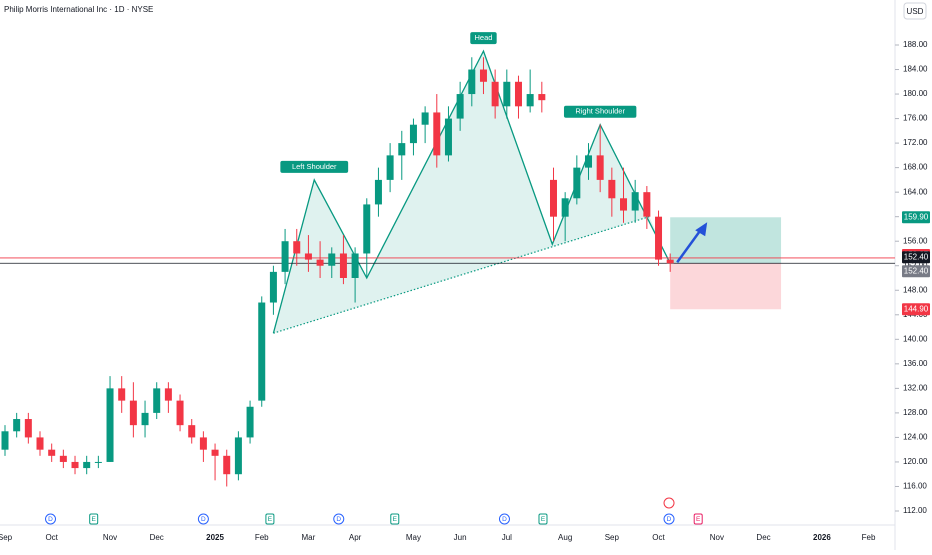 The width and height of the screenshot is (932, 555). What do you see at coordinates (915, 44) in the screenshot?
I see `y-tick-label: 188.00` at bounding box center [915, 44].